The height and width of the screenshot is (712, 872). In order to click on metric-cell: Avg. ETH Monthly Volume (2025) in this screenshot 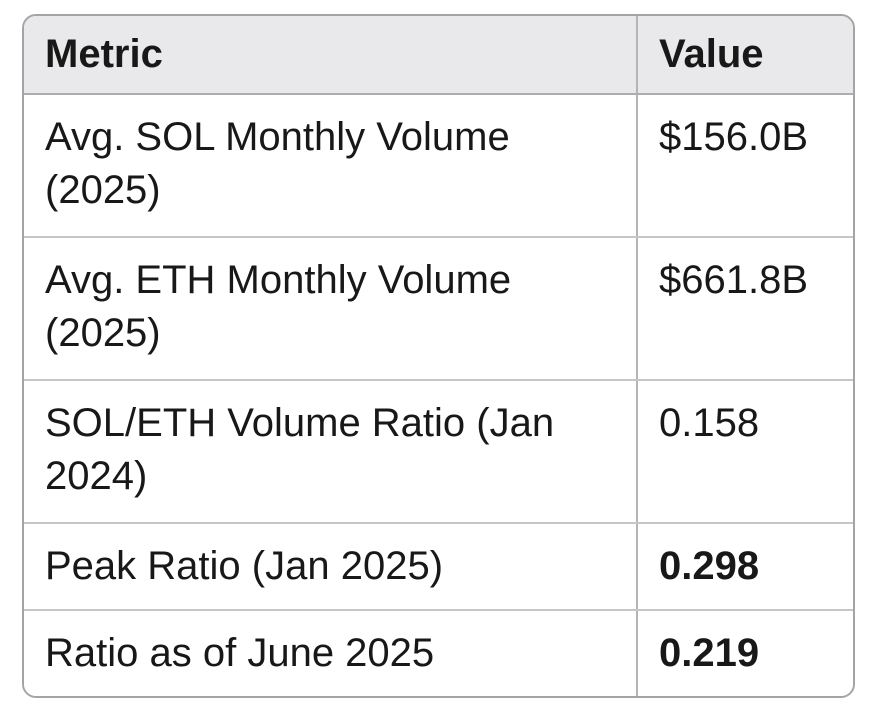, I will do `click(331, 309)`.